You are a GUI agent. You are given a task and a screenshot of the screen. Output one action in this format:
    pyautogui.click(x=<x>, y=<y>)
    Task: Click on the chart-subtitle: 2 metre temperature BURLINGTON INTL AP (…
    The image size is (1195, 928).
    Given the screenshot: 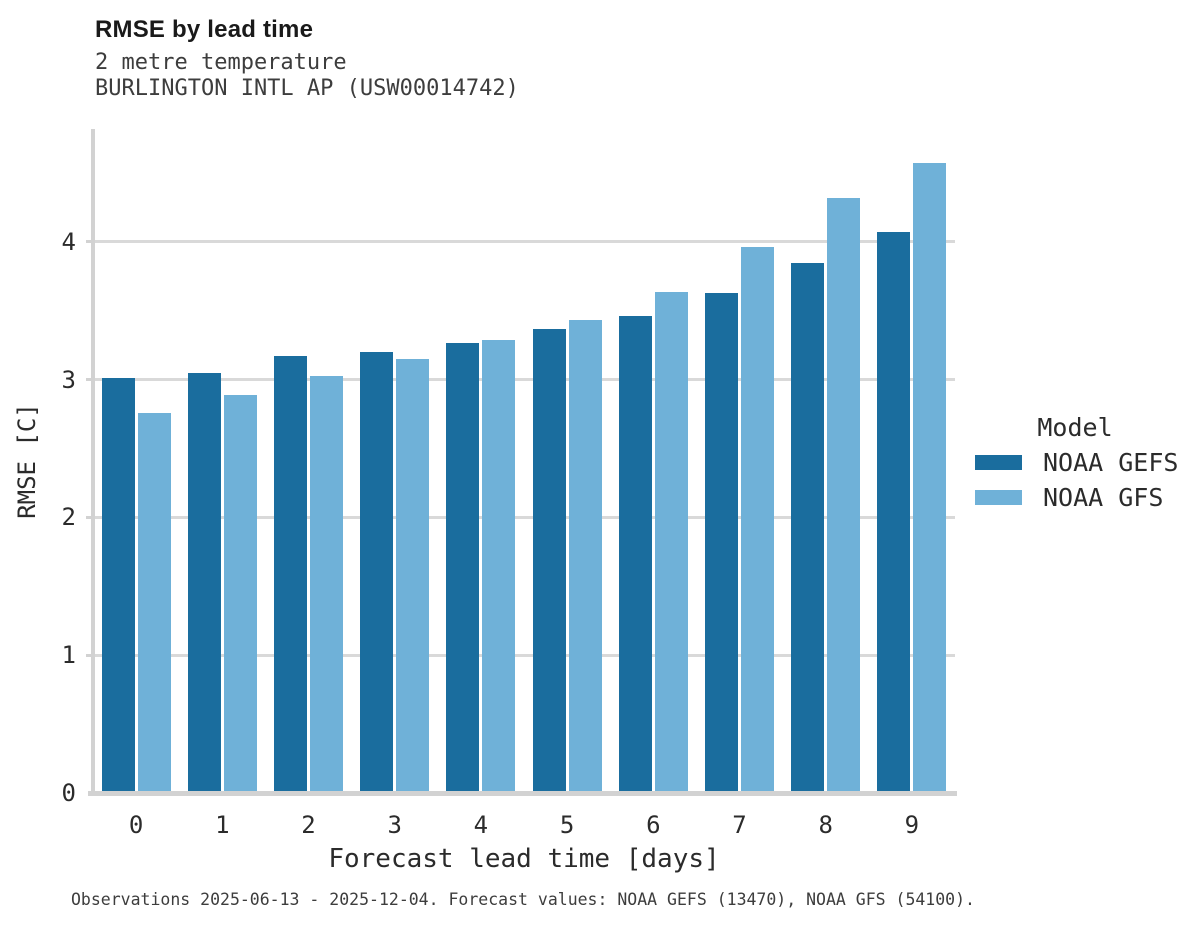 What is the action you would take?
    pyautogui.click(x=307, y=76)
    